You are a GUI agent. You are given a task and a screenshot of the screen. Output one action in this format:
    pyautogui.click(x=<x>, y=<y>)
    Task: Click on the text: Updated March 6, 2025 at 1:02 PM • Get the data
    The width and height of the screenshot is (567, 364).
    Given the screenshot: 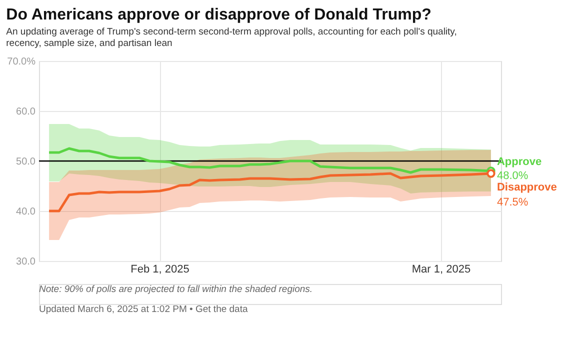 What is the action you would take?
    pyautogui.click(x=143, y=309)
    